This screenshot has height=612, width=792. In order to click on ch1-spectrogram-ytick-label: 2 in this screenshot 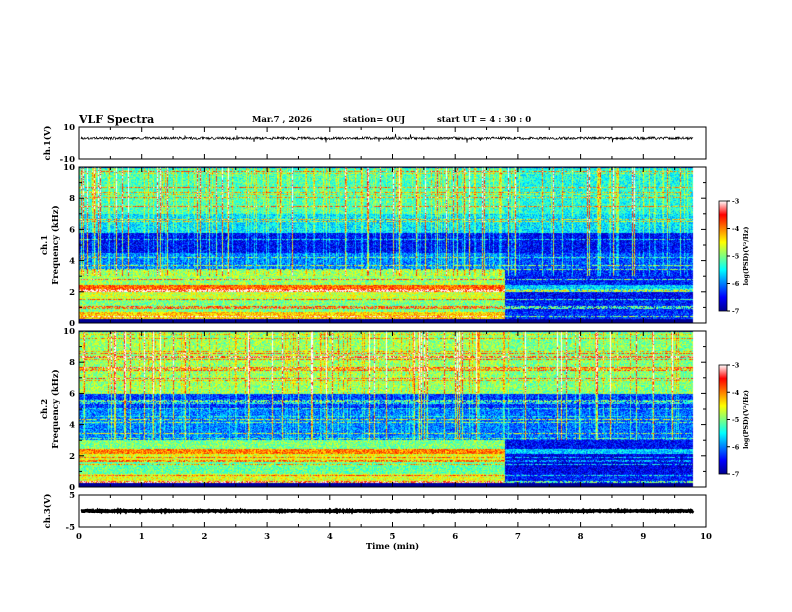, I will do `click(72, 293)`.